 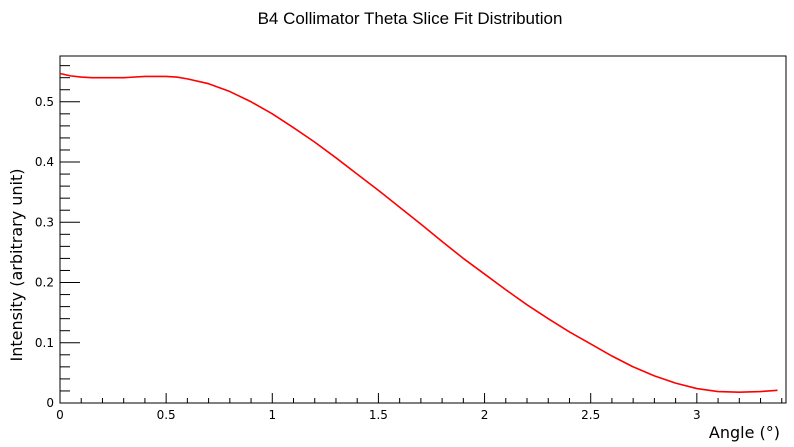 I want to click on y-tick-label: 0.5, so click(x=44, y=102).